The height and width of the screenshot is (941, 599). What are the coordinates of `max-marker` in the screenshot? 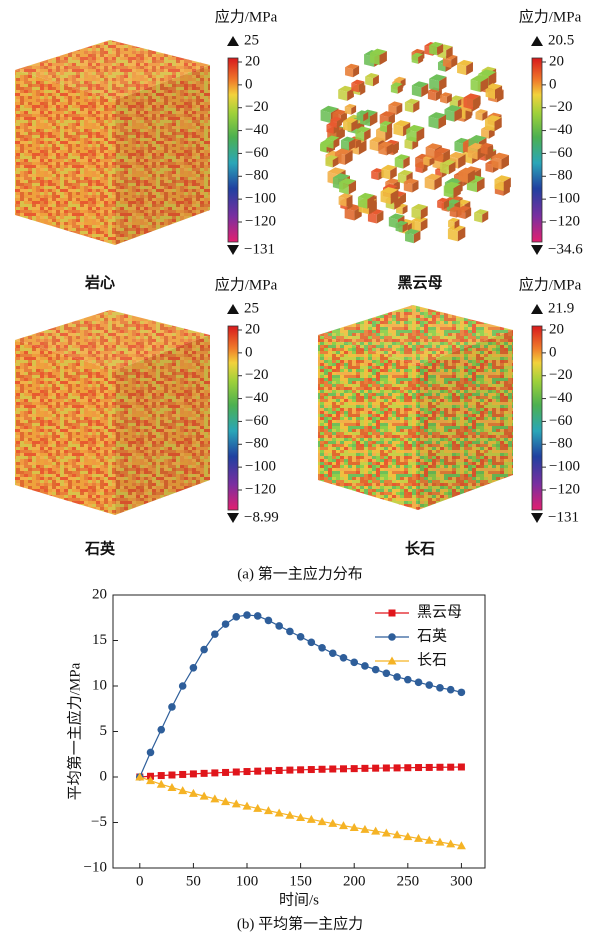 It's located at (537, 309).